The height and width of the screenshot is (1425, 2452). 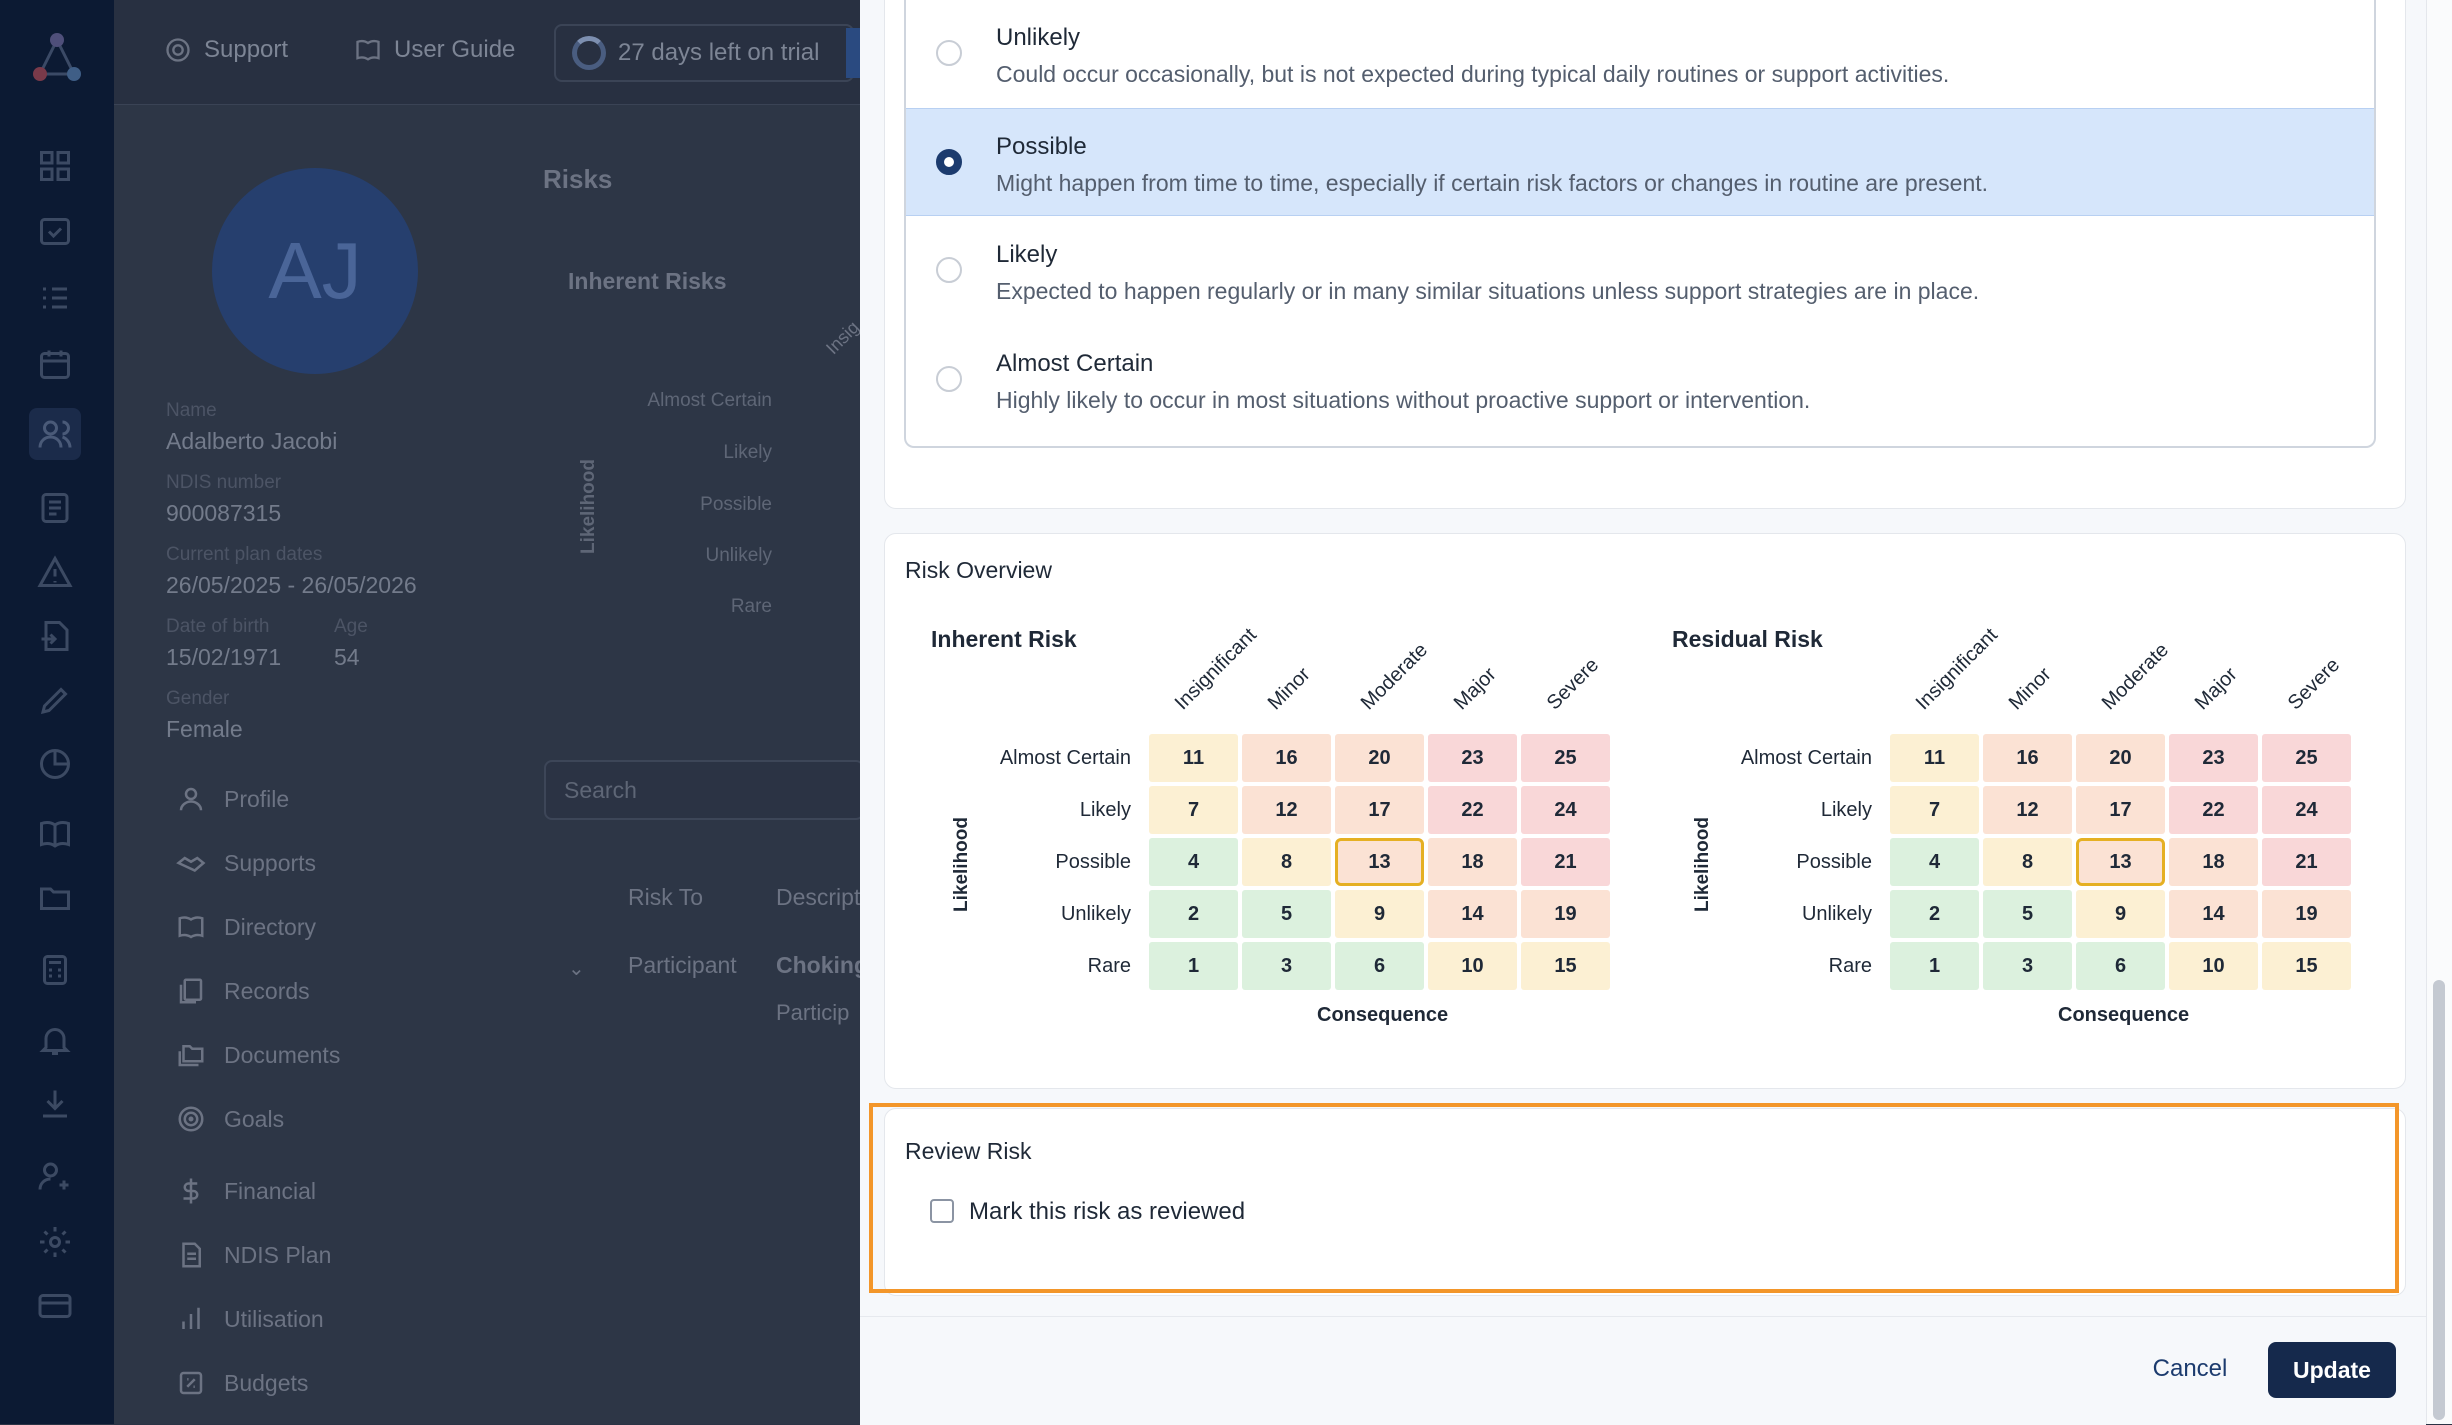 What do you see at coordinates (55, 166) in the screenshot?
I see `dashboard-icon` at bounding box center [55, 166].